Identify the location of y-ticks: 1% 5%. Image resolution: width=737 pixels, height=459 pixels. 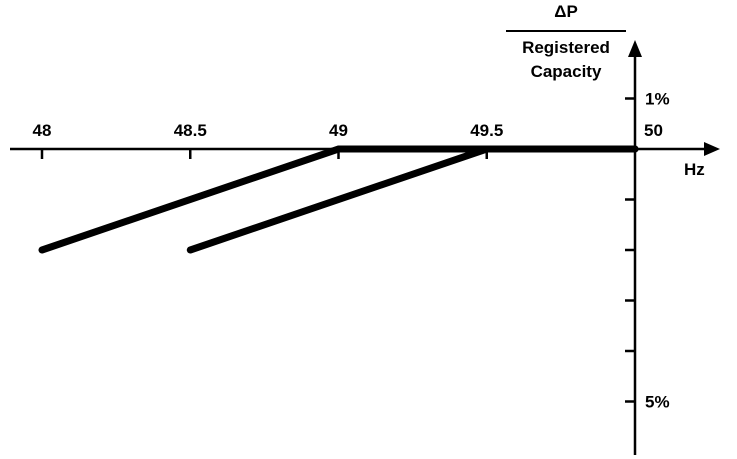
(647, 251).